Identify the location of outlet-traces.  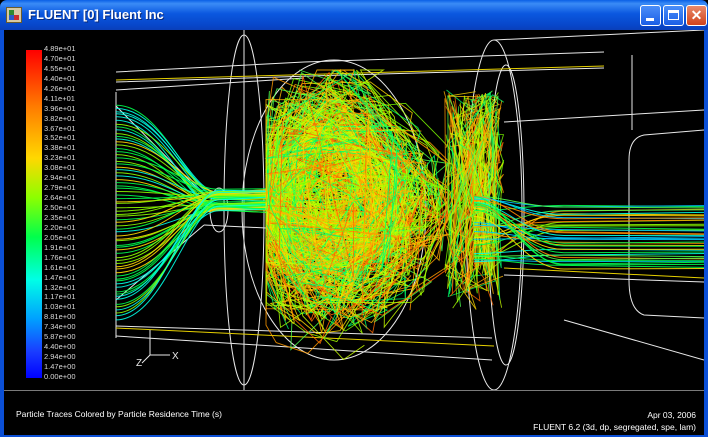
(588, 232).